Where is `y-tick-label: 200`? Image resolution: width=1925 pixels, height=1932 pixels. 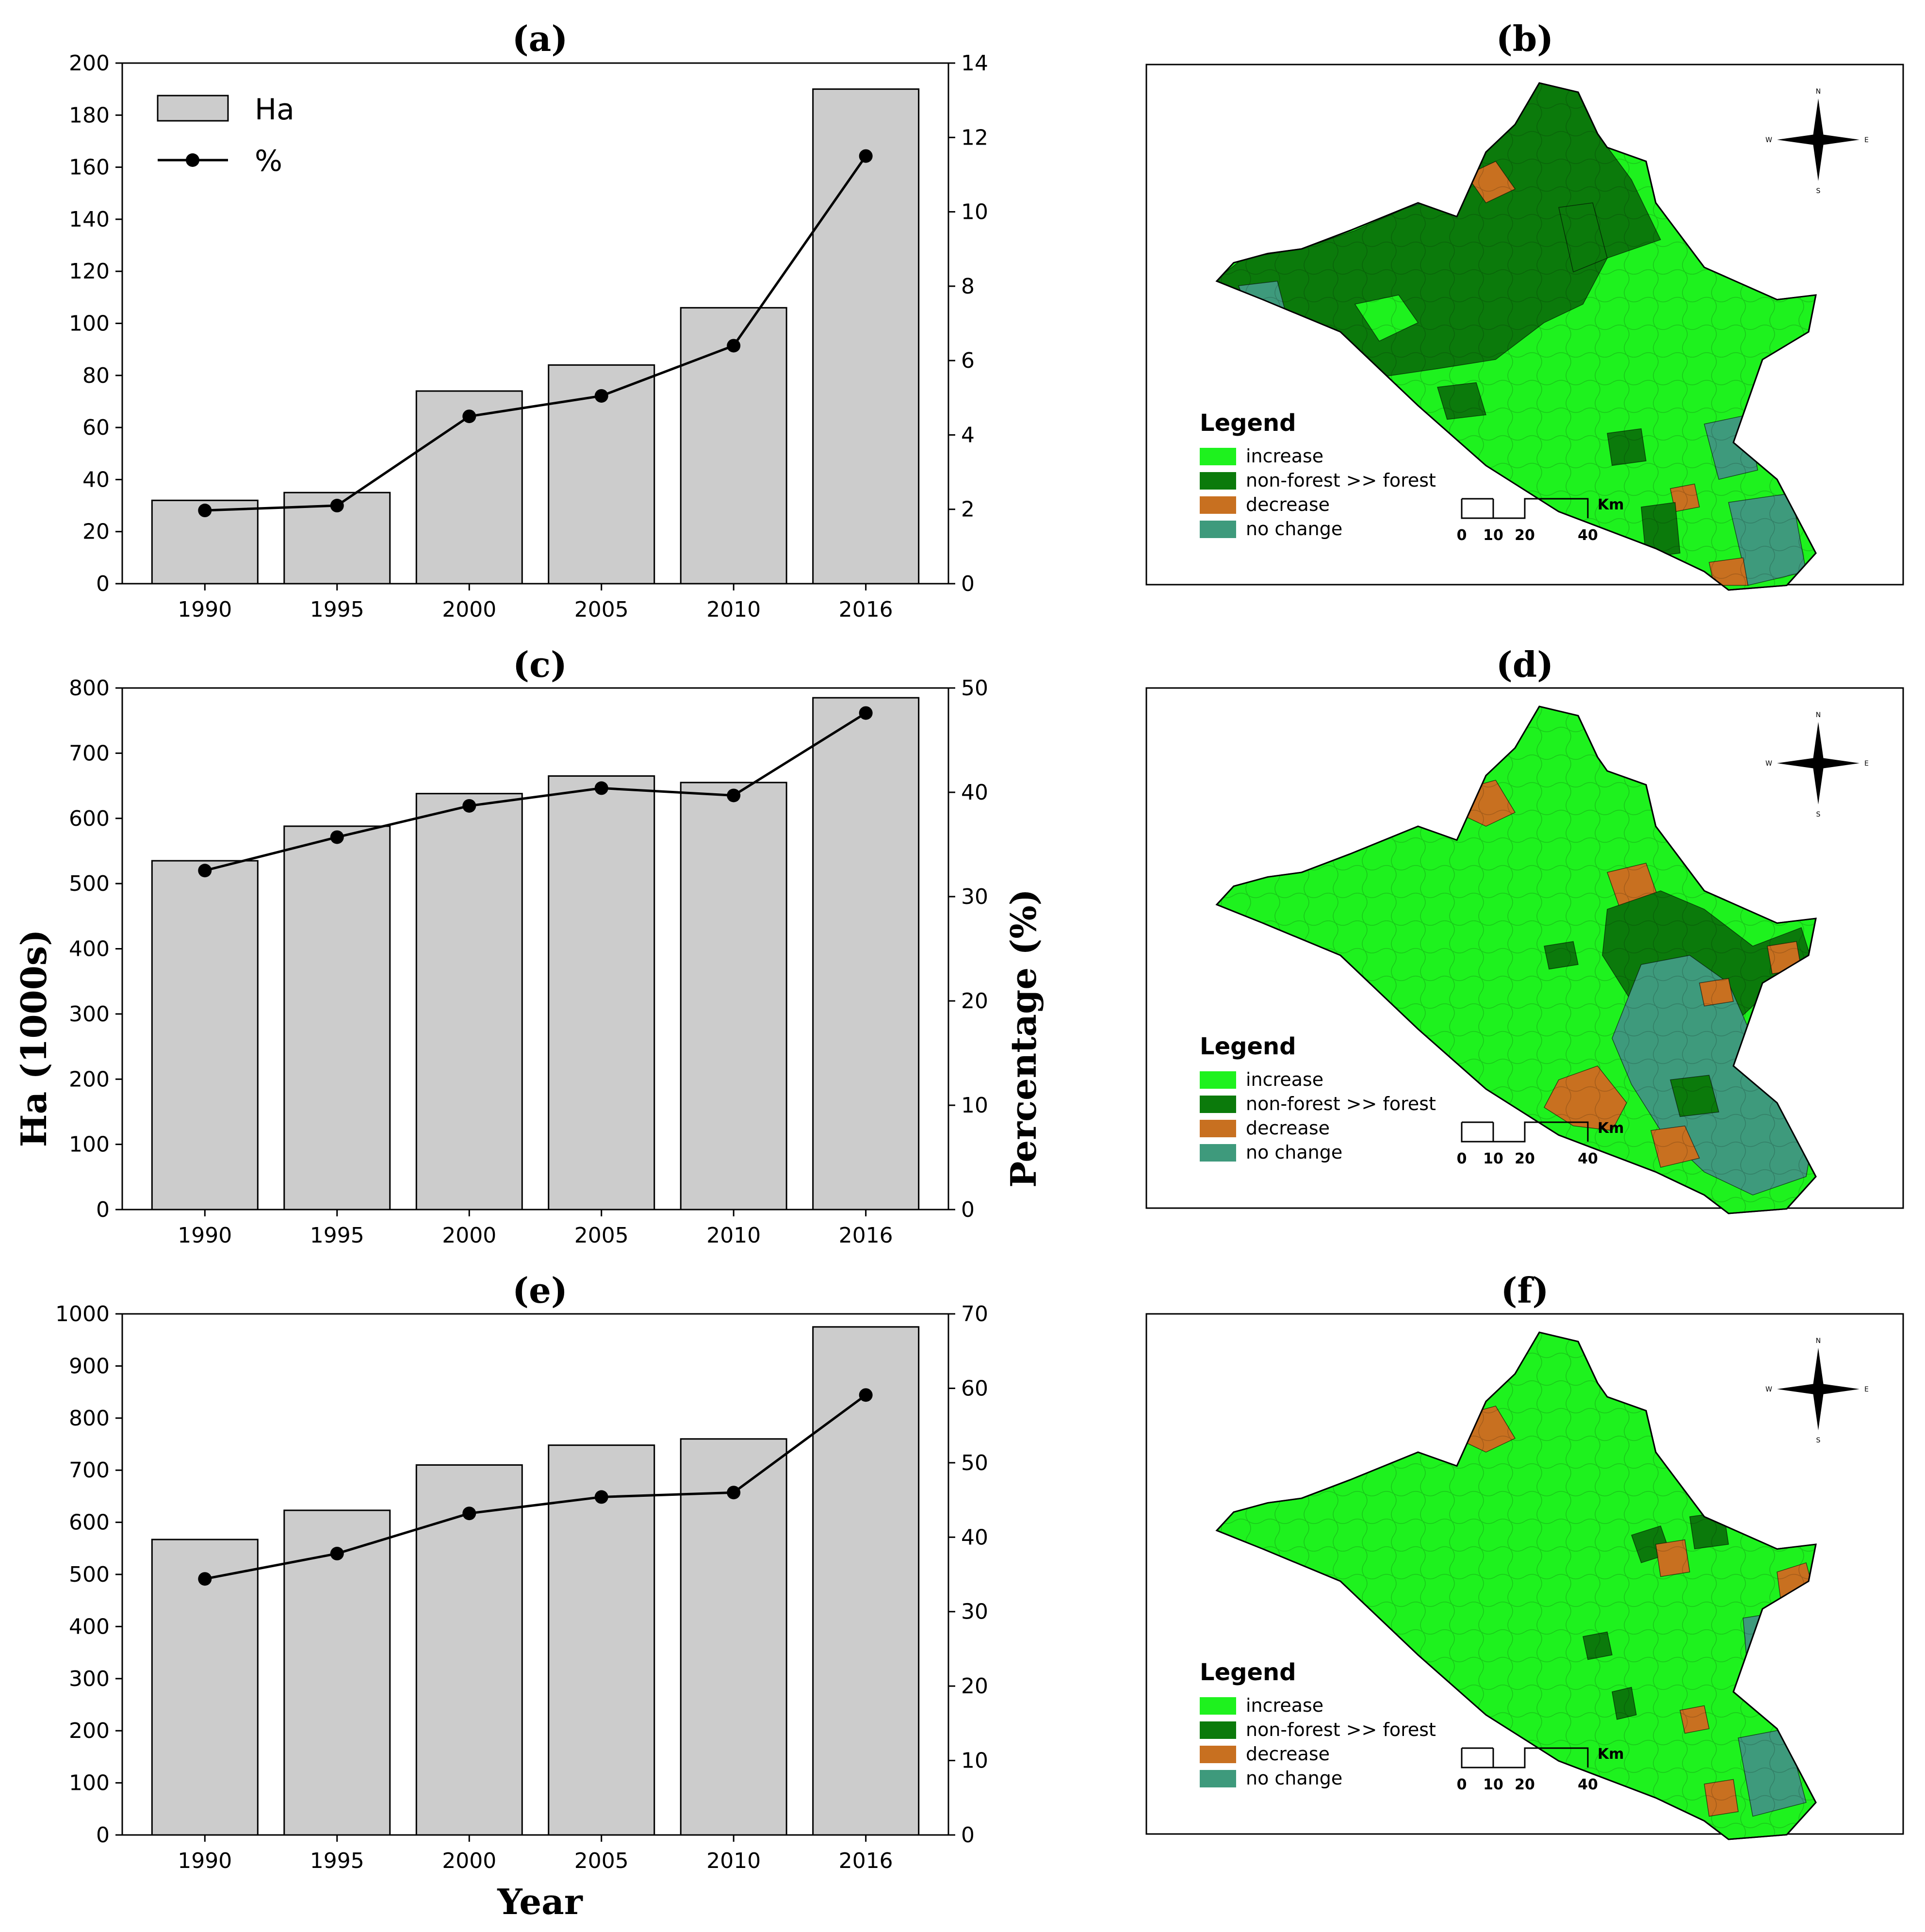
y-tick-label: 200 is located at coordinates (89, 1079).